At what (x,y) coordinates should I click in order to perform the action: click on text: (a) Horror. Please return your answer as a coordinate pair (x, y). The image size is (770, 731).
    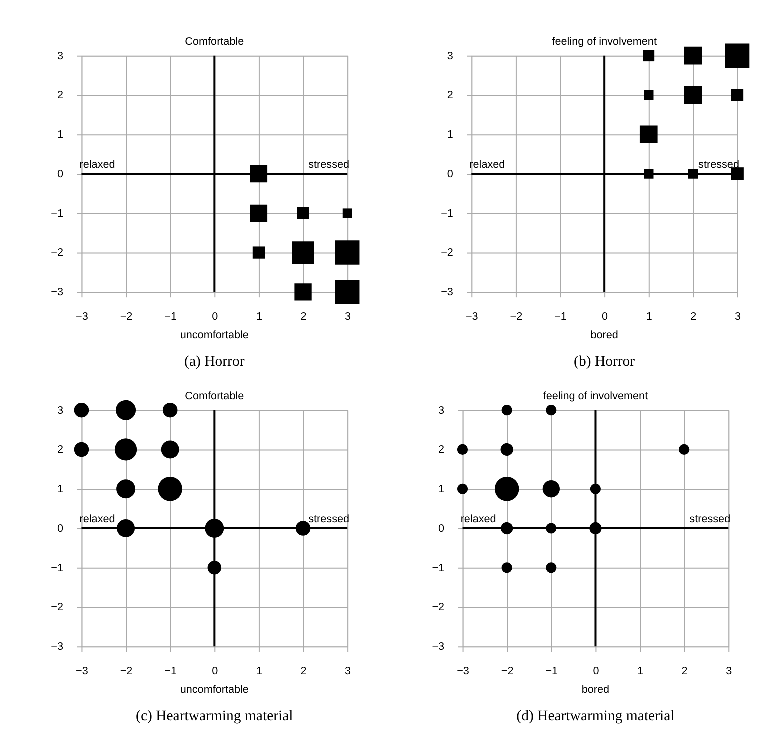
    Looking at the image, I should click on (214, 362).